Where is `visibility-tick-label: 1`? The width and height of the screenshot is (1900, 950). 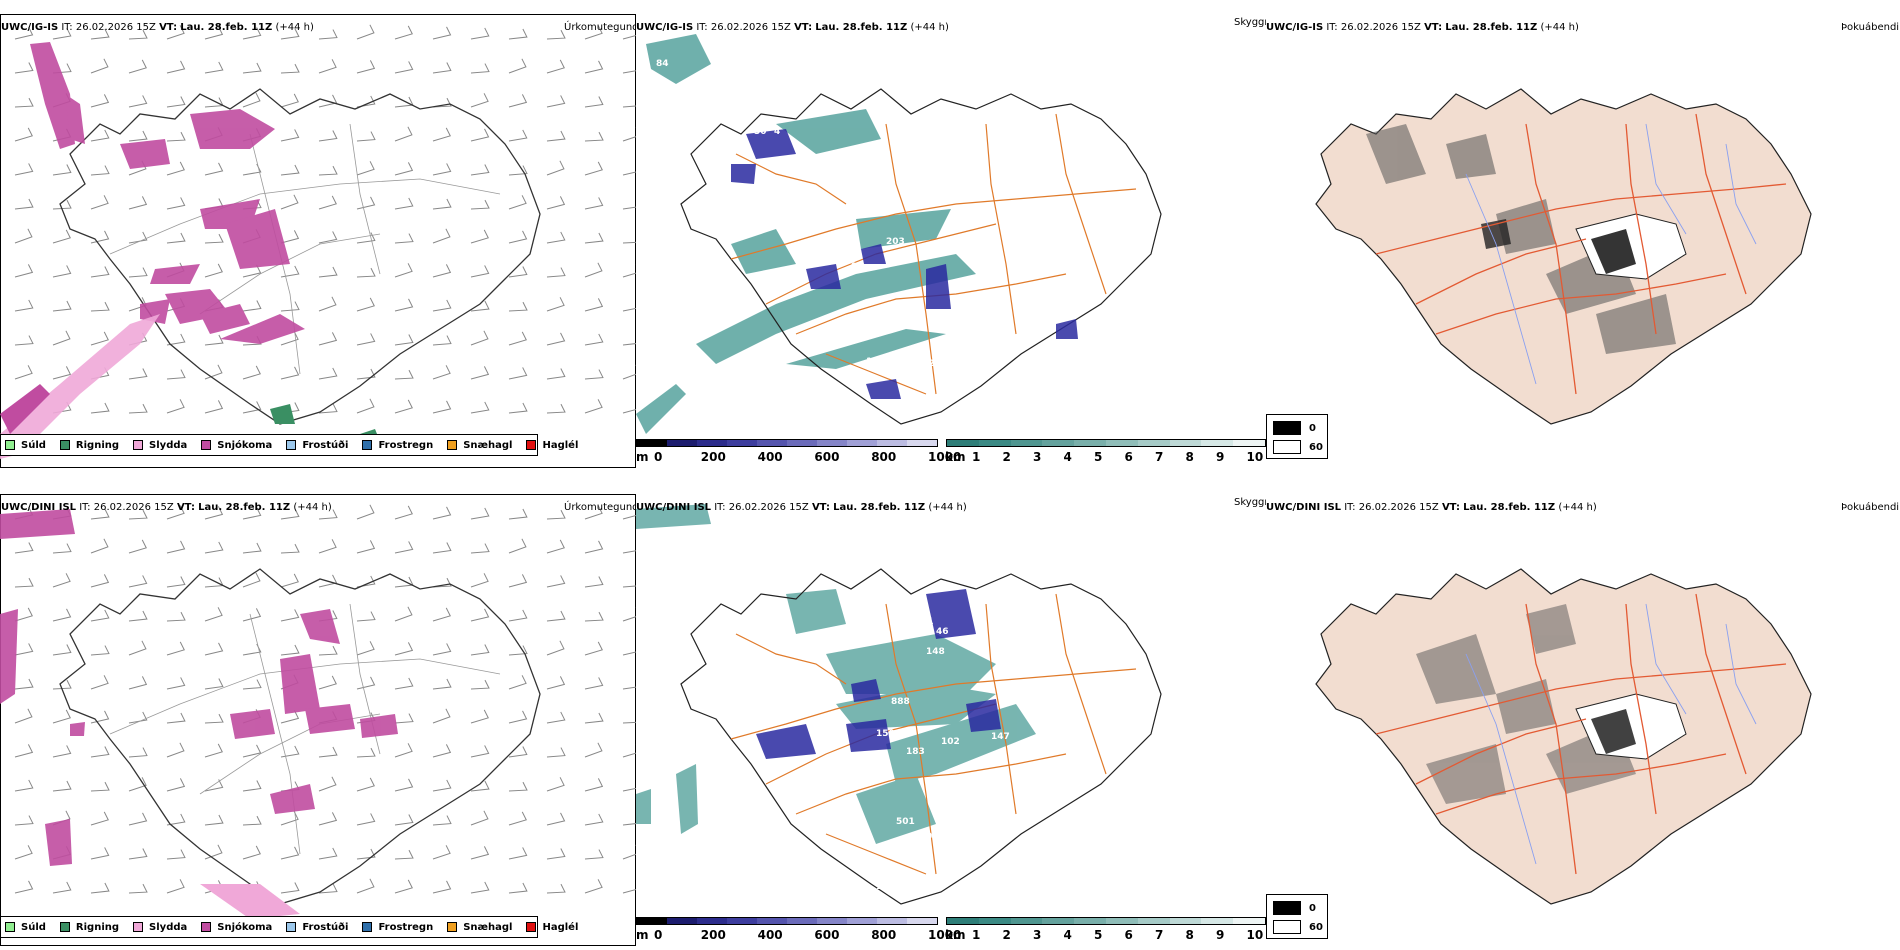
visibility-tick-label: 1 is located at coordinates (976, 935).